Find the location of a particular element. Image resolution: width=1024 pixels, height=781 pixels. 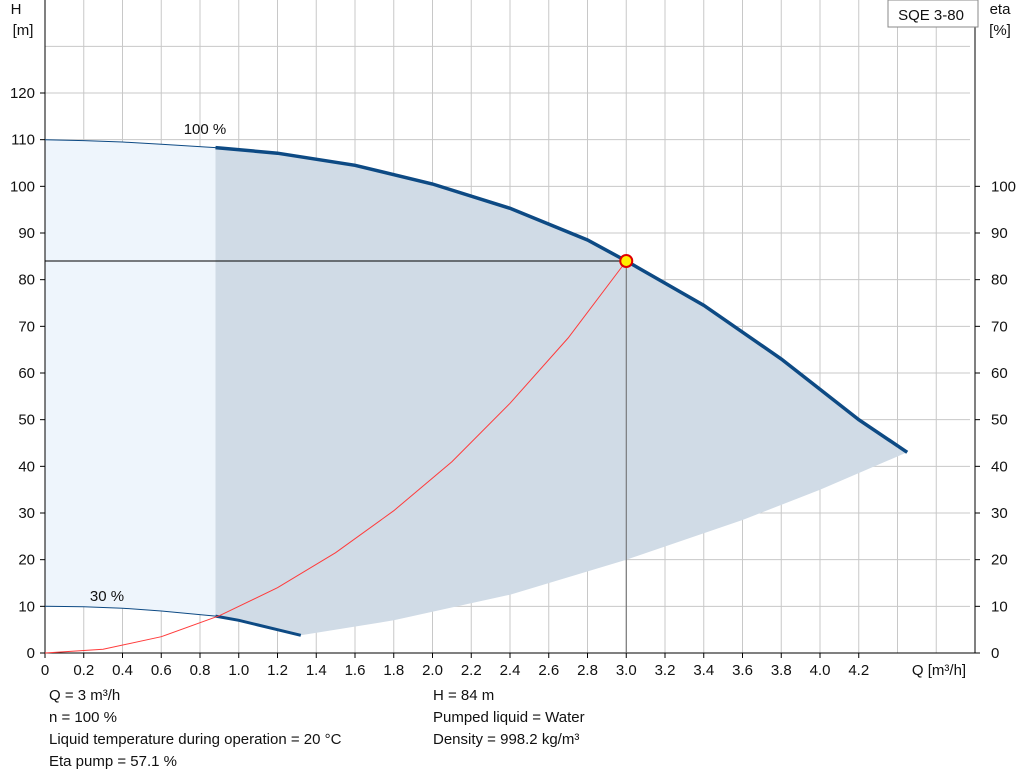

x-tick-label: 3.6 is located at coordinates (742, 670).